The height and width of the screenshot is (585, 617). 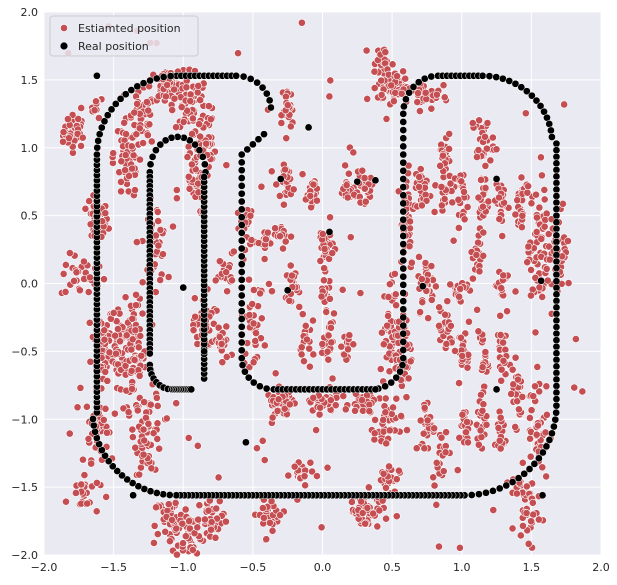 I want to click on x-tick-label: 0.5, so click(x=392, y=567).